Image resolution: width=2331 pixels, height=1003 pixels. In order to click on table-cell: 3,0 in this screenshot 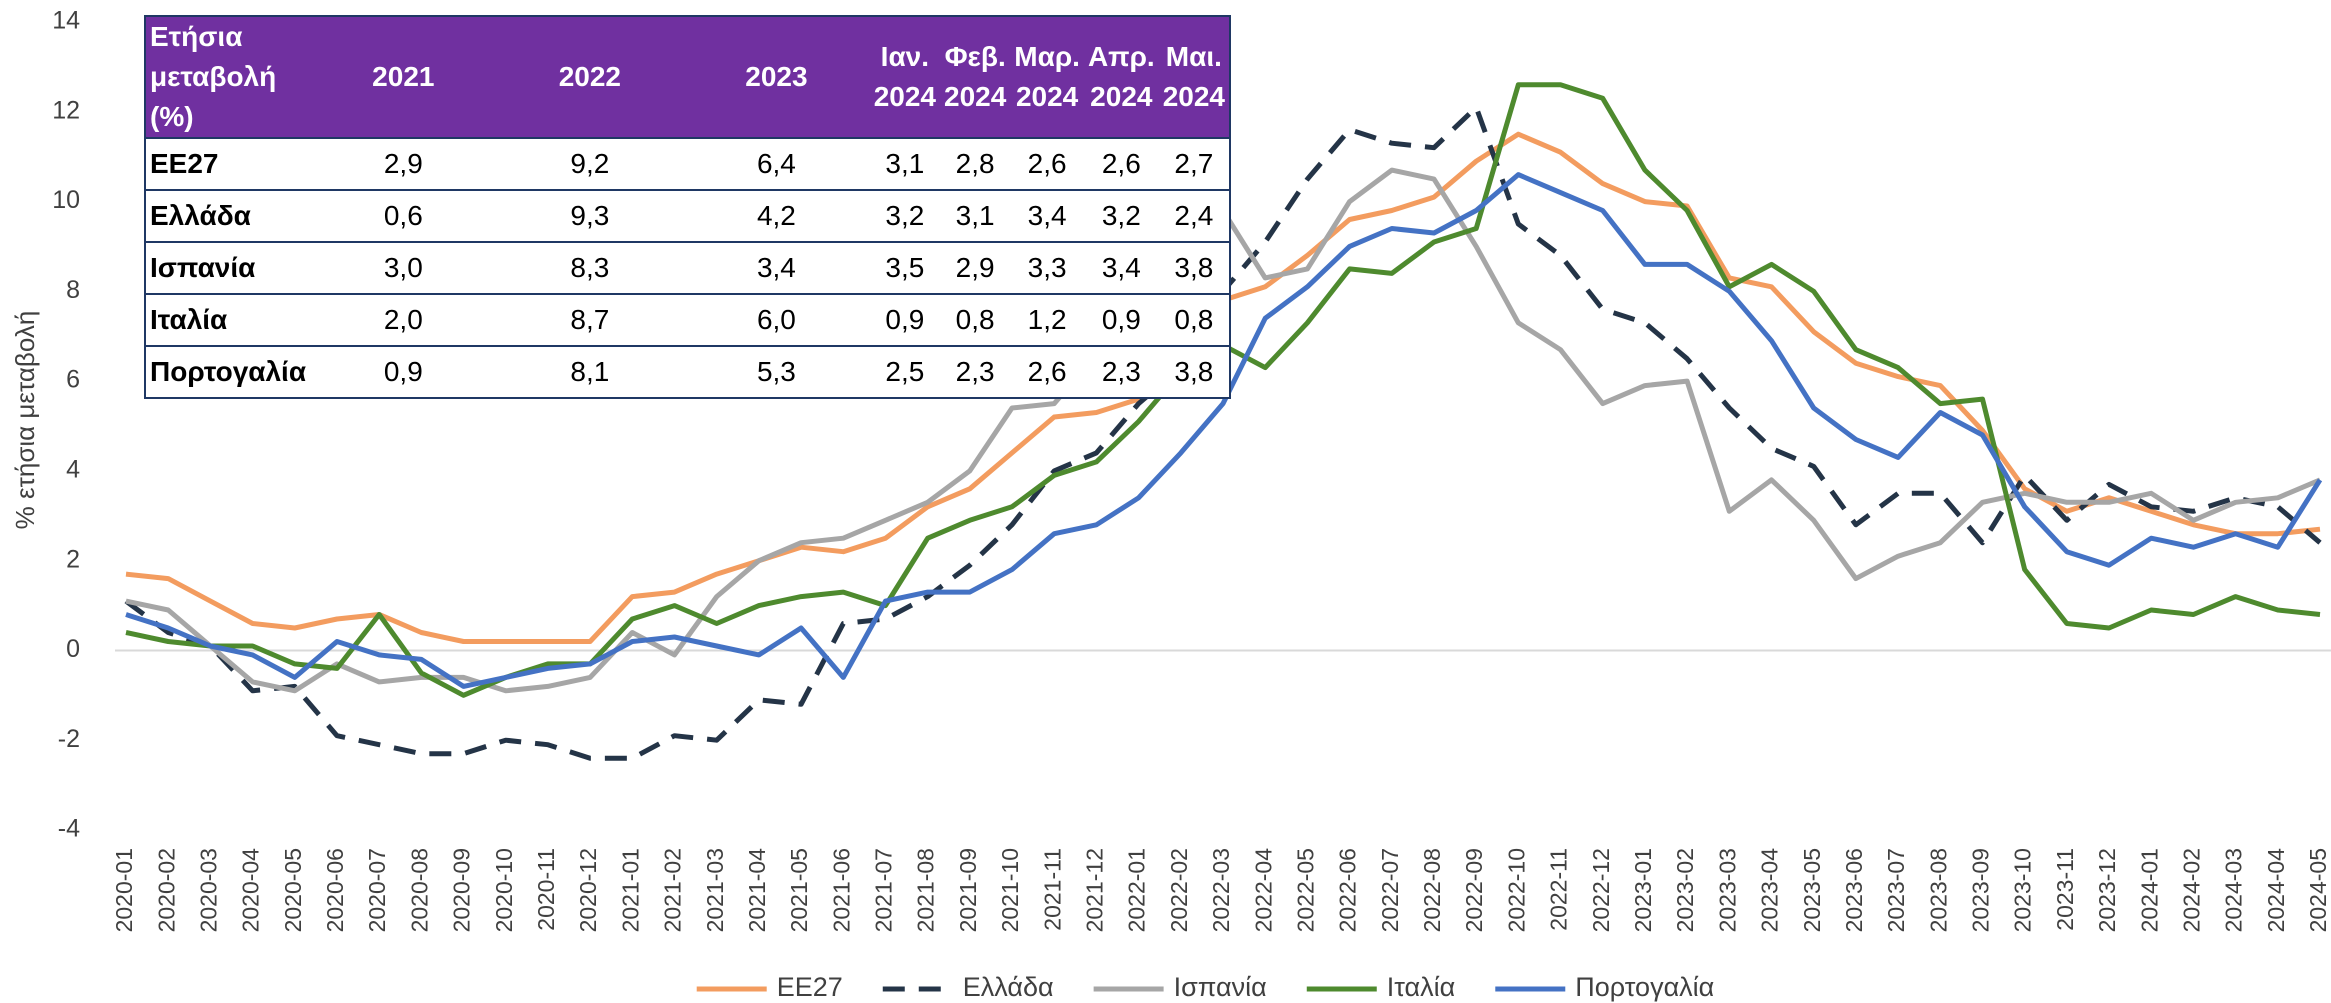, I will do `click(403, 267)`.